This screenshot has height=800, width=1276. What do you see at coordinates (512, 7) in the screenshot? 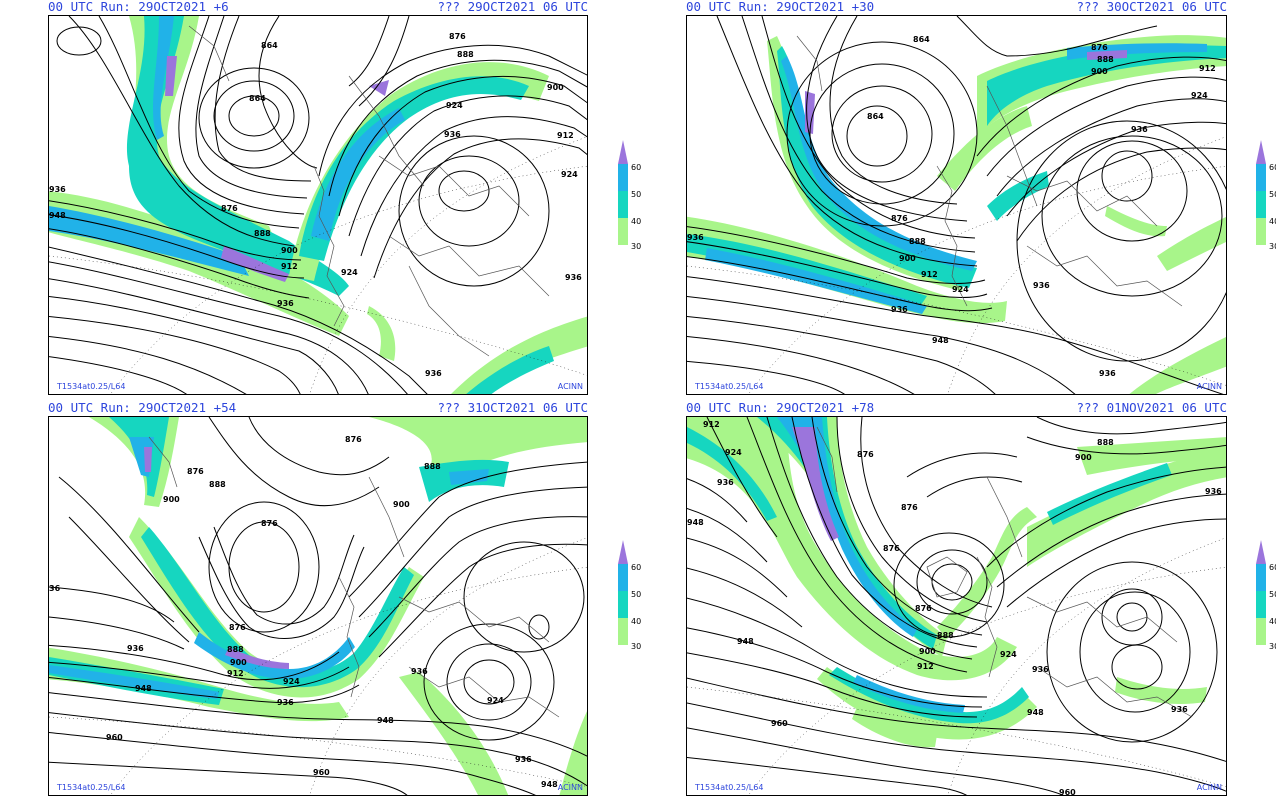
I see `panel-valid-time: ??? 29OCT2021 06 UTC` at bounding box center [512, 7].